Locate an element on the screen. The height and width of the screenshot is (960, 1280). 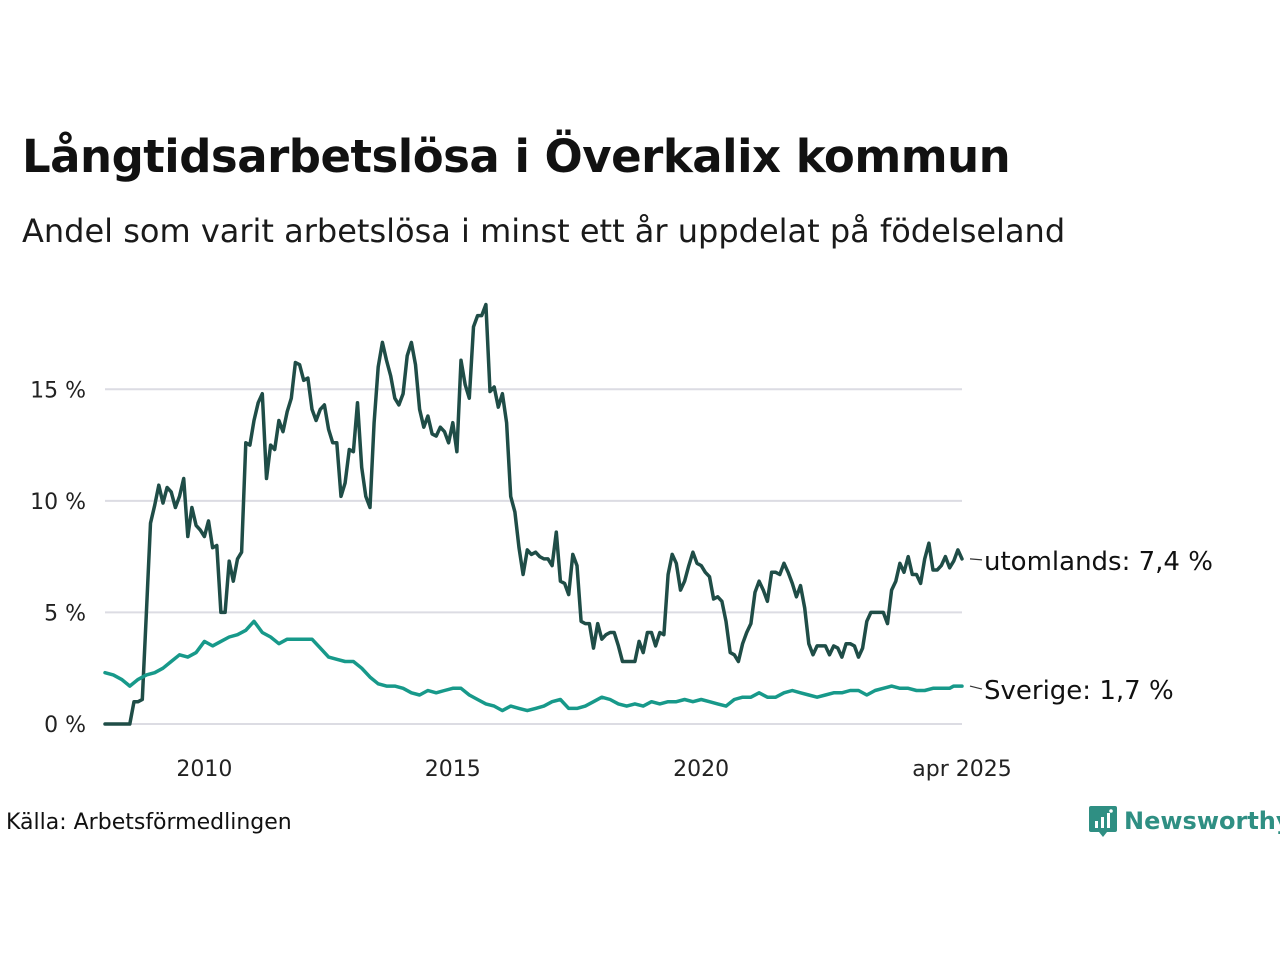
x-tick-label: 2020 is located at coordinates (701, 769).